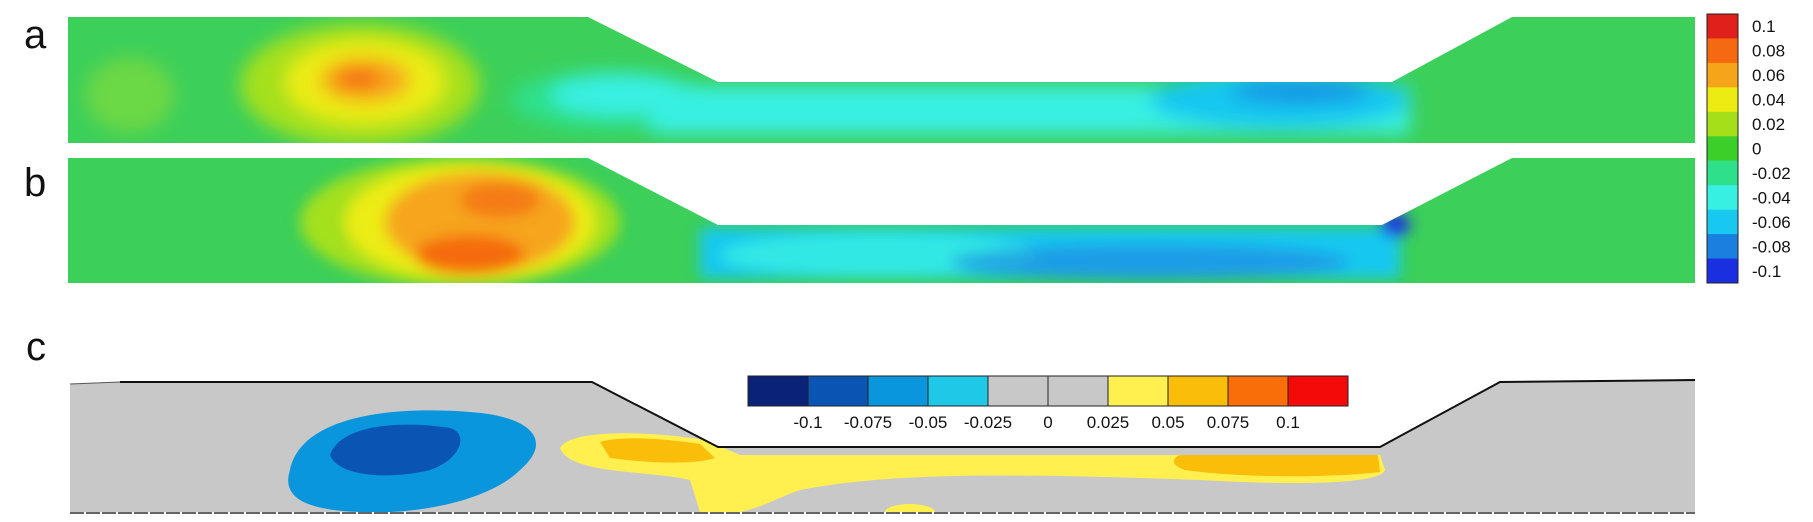 The height and width of the screenshot is (522, 1813). Describe the element at coordinates (1764, 26) in the screenshot. I see `colorbar-vertical-tick-label: 0.1` at that location.